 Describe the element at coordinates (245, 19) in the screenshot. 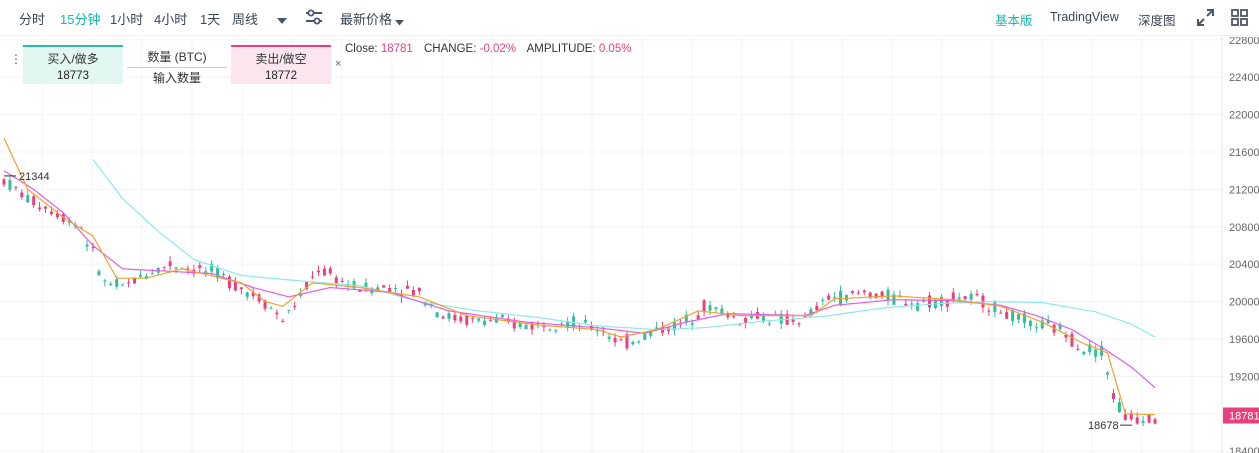

I see `timeframe-1w: 周线` at that location.